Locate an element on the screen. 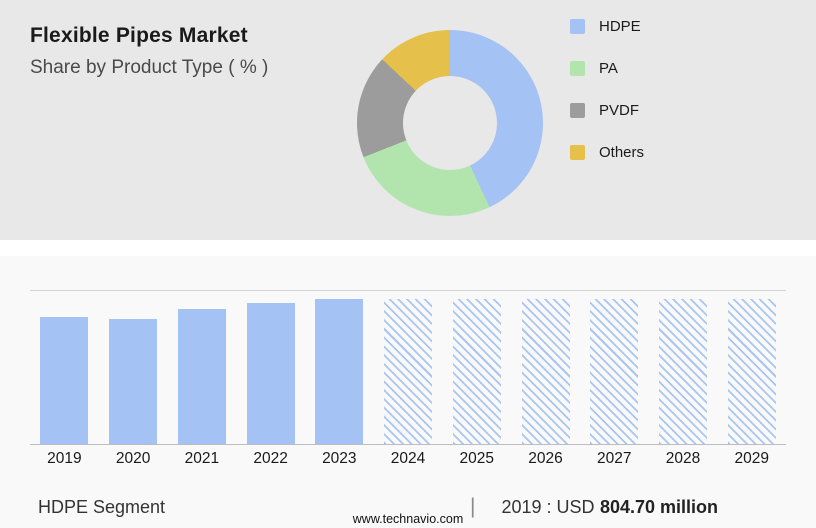 The image size is (816, 528). bar-2021 is located at coordinates (201, 376).